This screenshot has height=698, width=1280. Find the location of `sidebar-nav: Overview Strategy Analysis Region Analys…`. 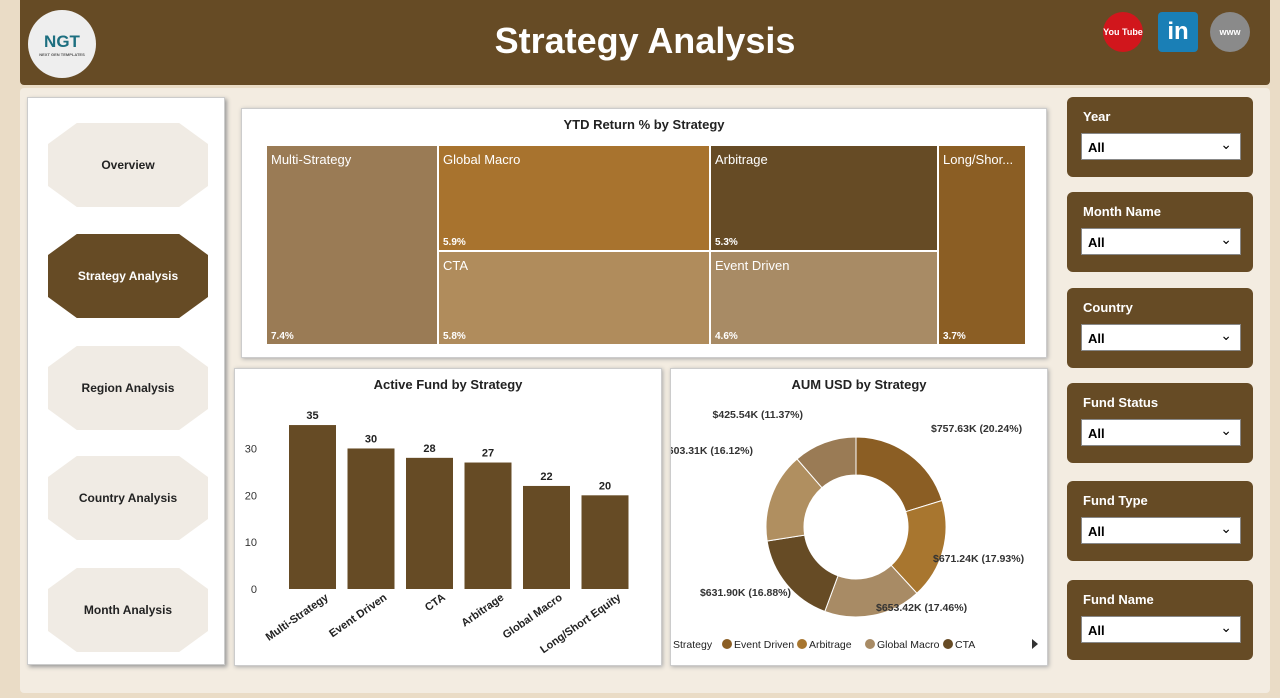

sidebar-nav: Overview Strategy Analysis Region Analys… is located at coordinates (126, 381).